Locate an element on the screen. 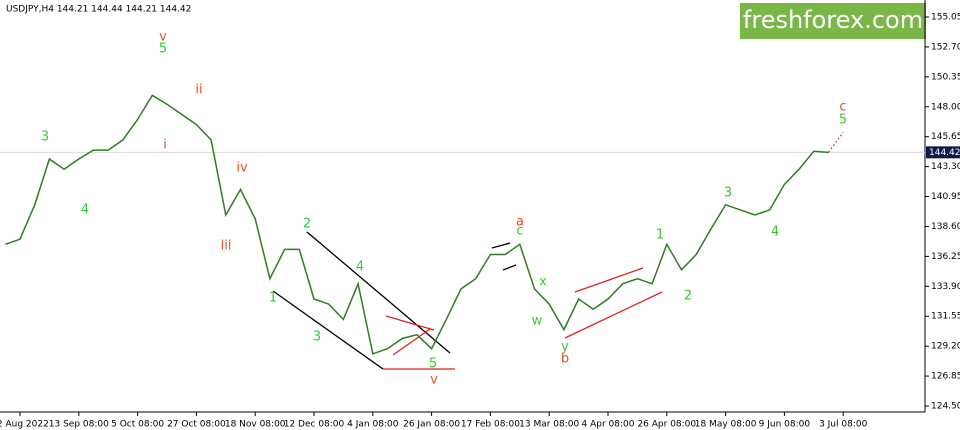 This screenshot has width=960, height=430. x-tick-label: 13 Sep 08:00 is located at coordinates (79, 425).